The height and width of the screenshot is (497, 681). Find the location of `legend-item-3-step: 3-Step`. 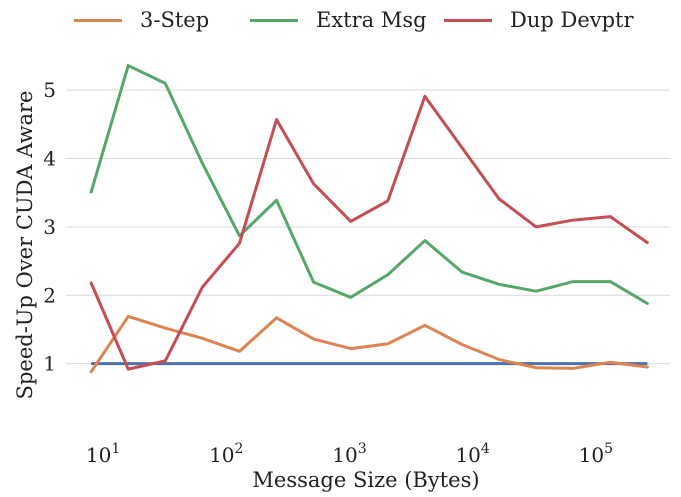

legend-item-3-step: 3-Step is located at coordinates (141, 20).